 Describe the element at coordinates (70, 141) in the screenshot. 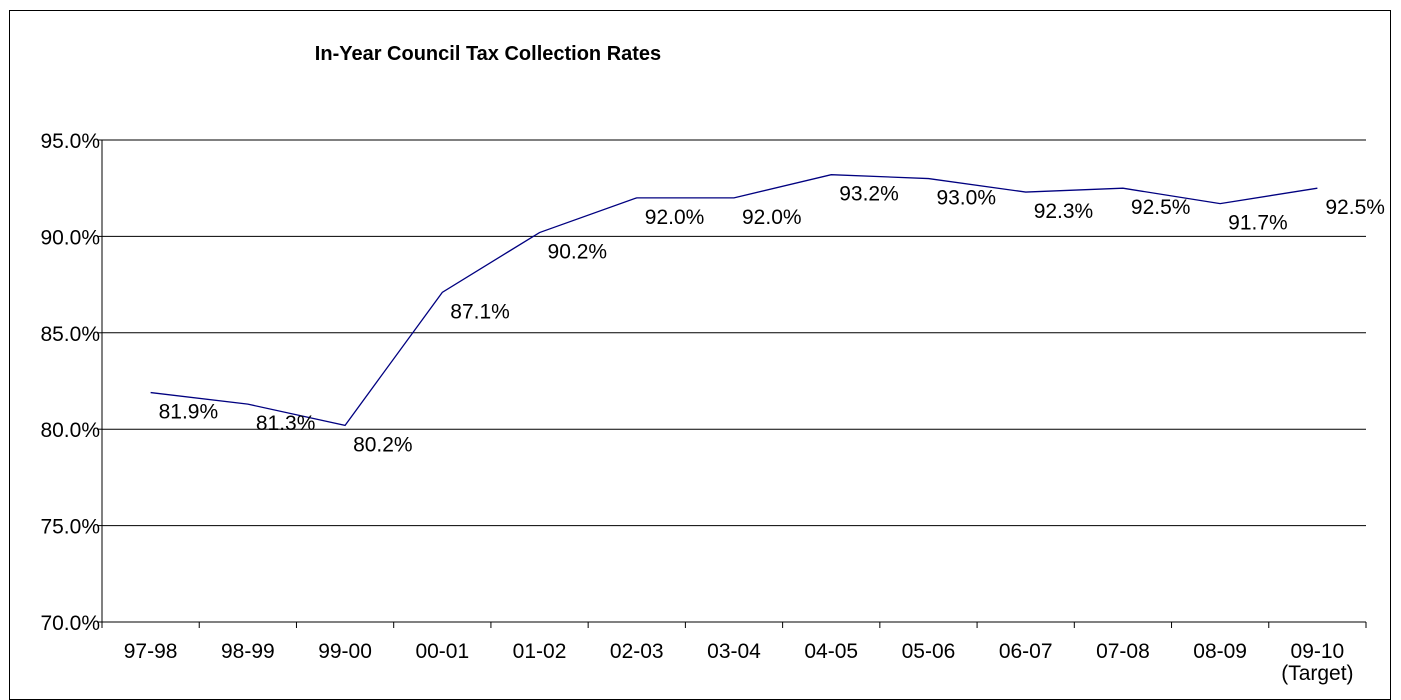

I see `y-tick-label: 95.0%` at that location.